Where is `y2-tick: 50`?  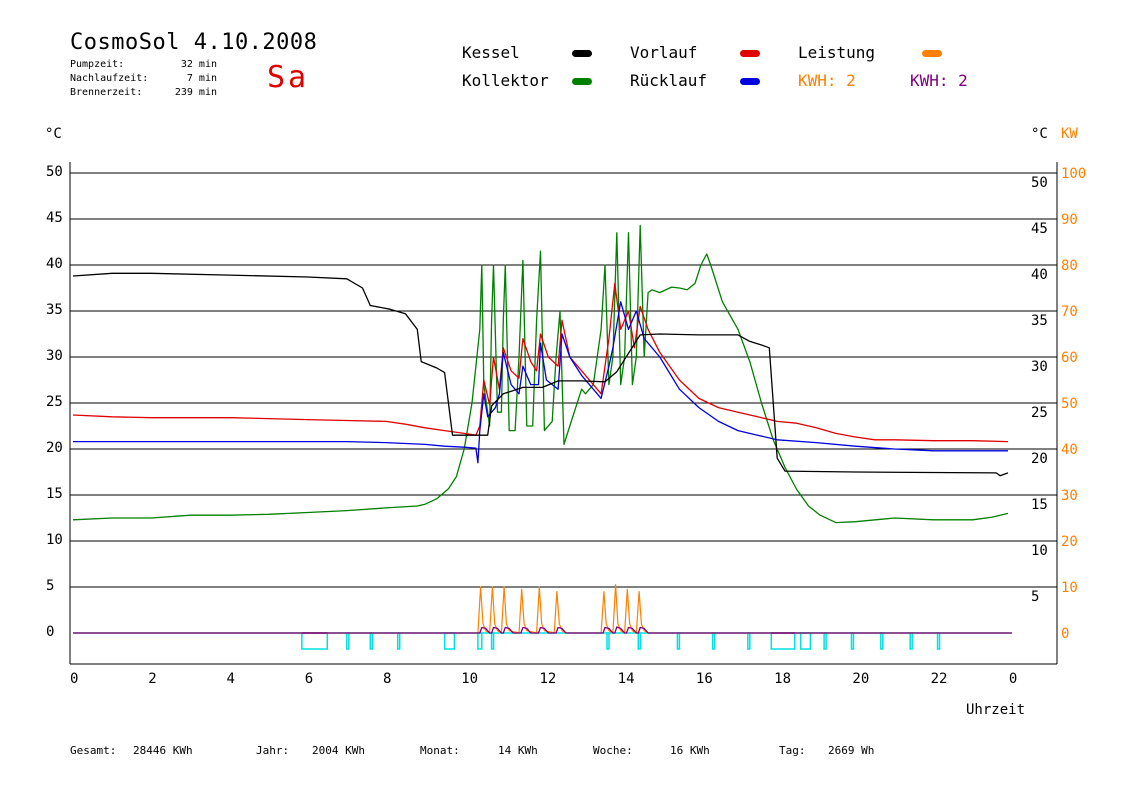 y2-tick: 50 is located at coordinates (1069, 404).